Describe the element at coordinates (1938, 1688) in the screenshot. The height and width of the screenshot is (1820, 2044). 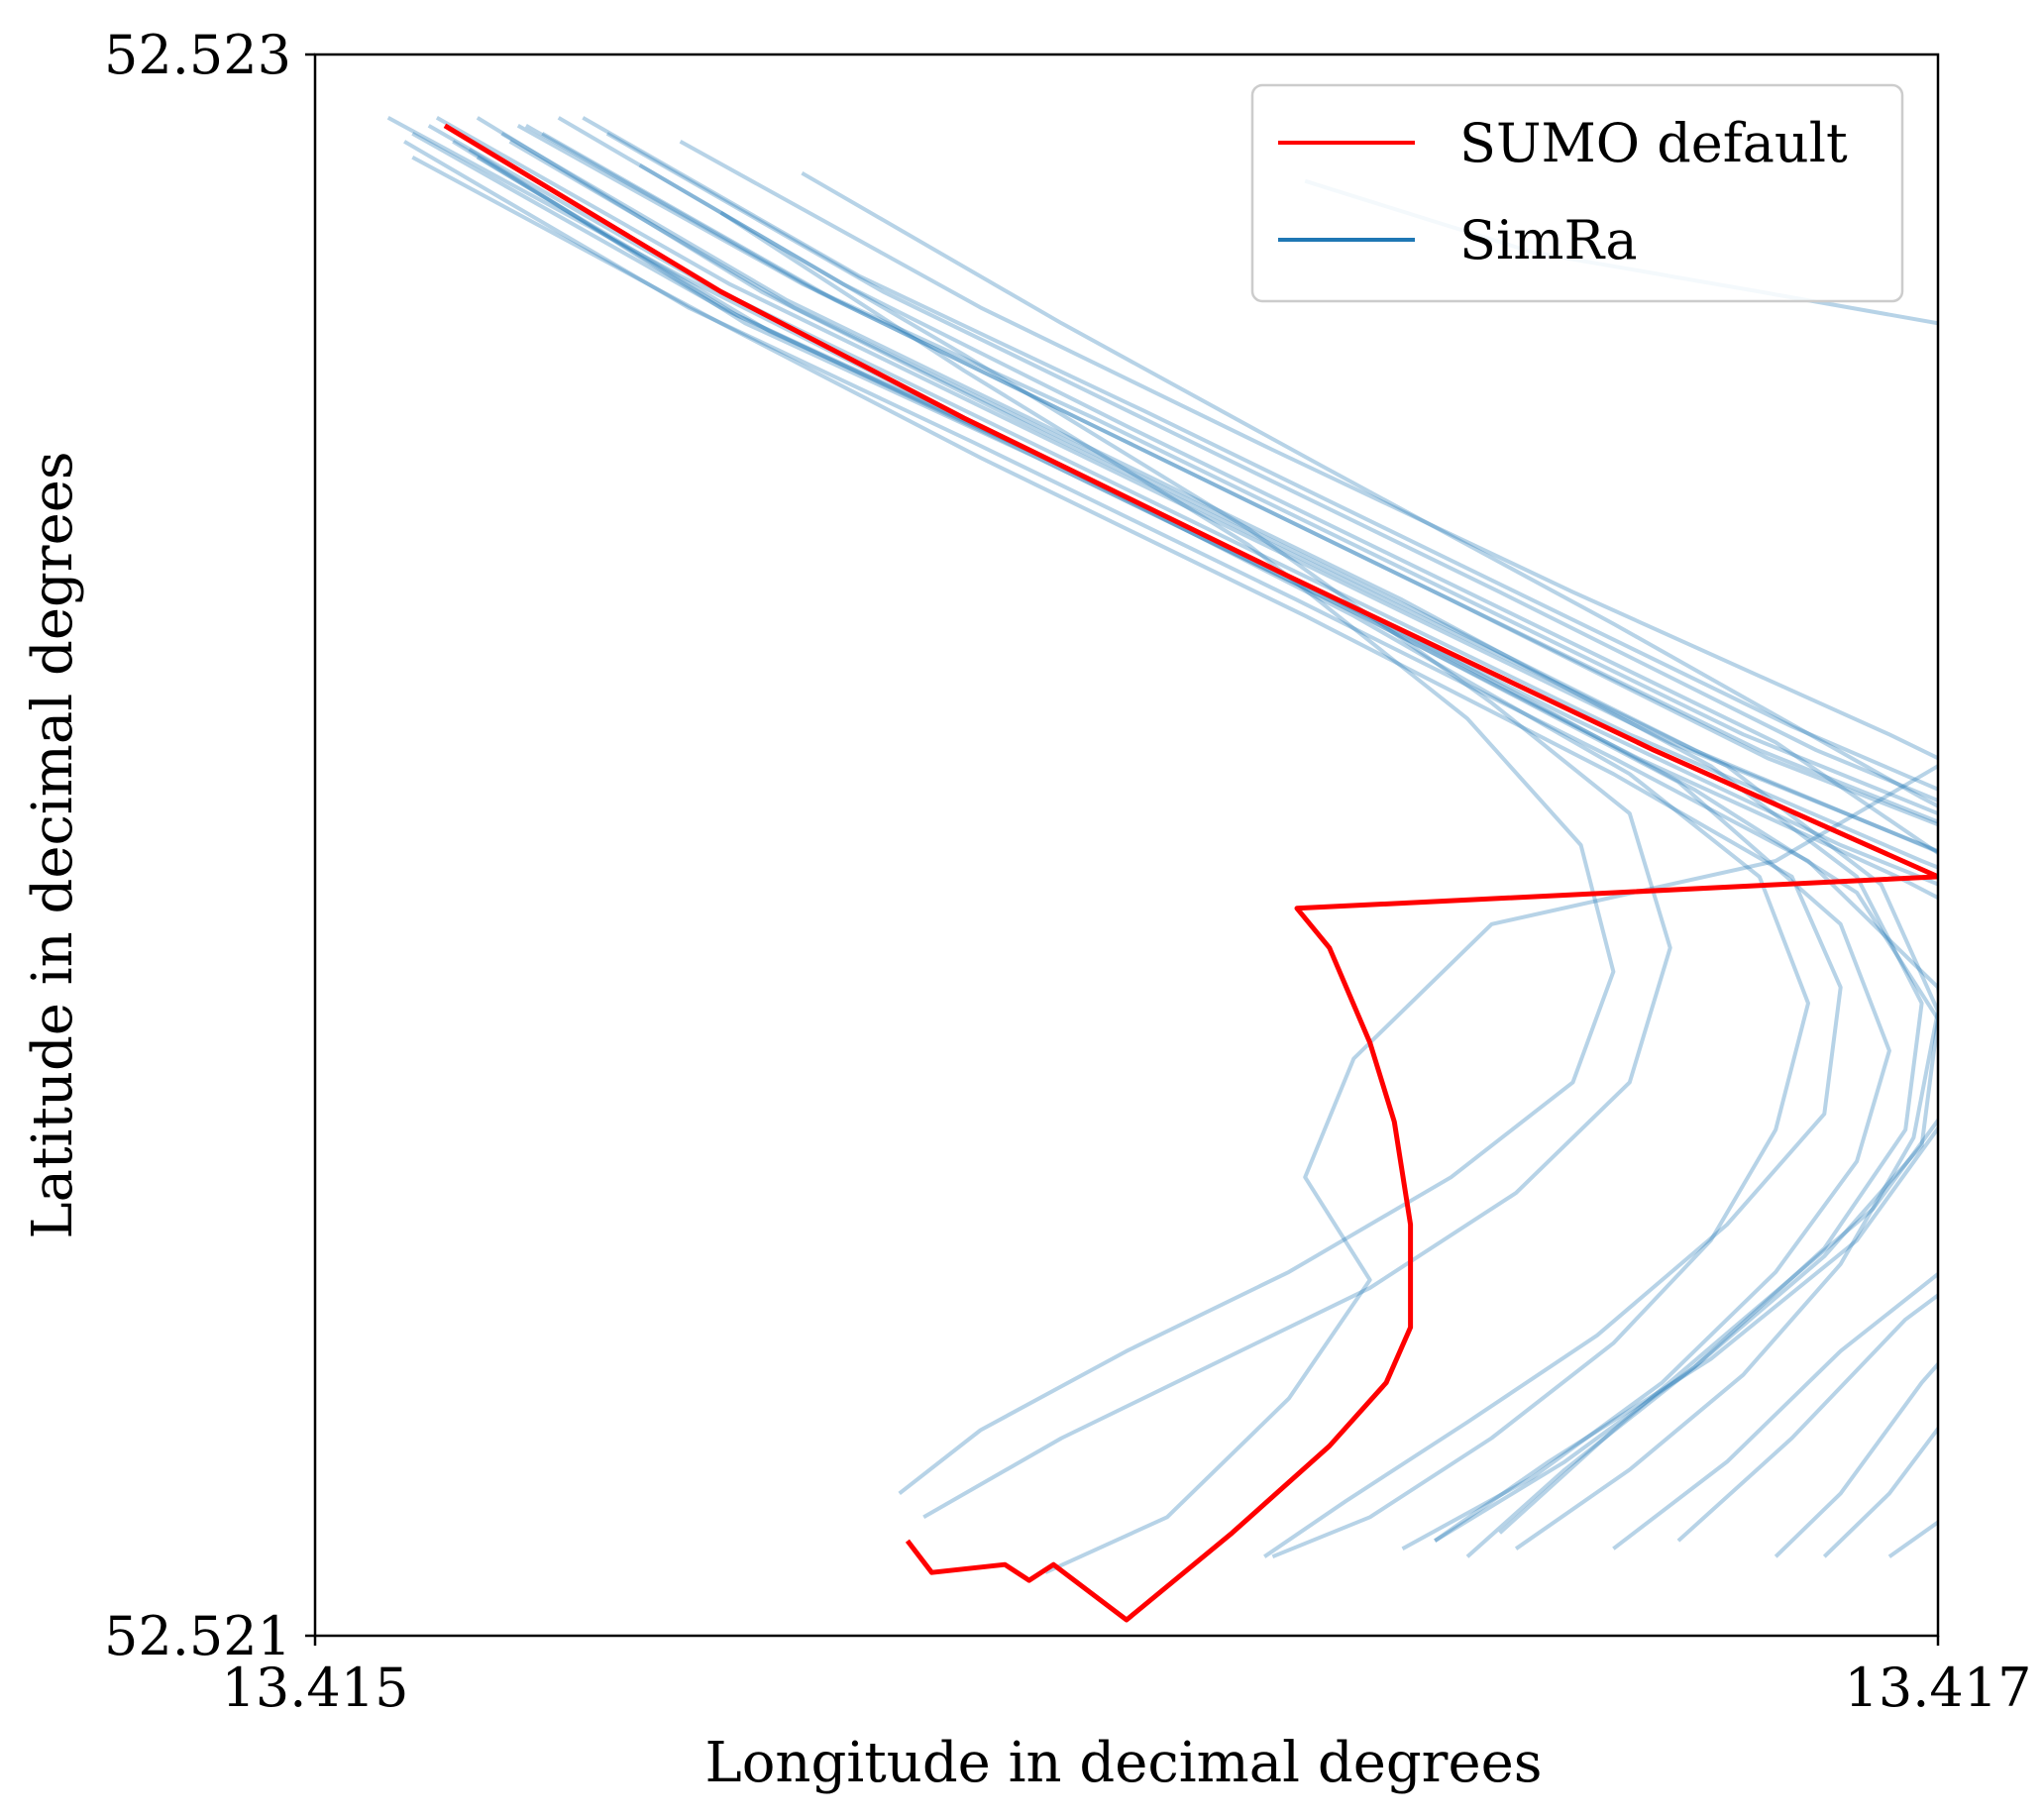
I see `x-tick-label-right: 13.417` at that location.